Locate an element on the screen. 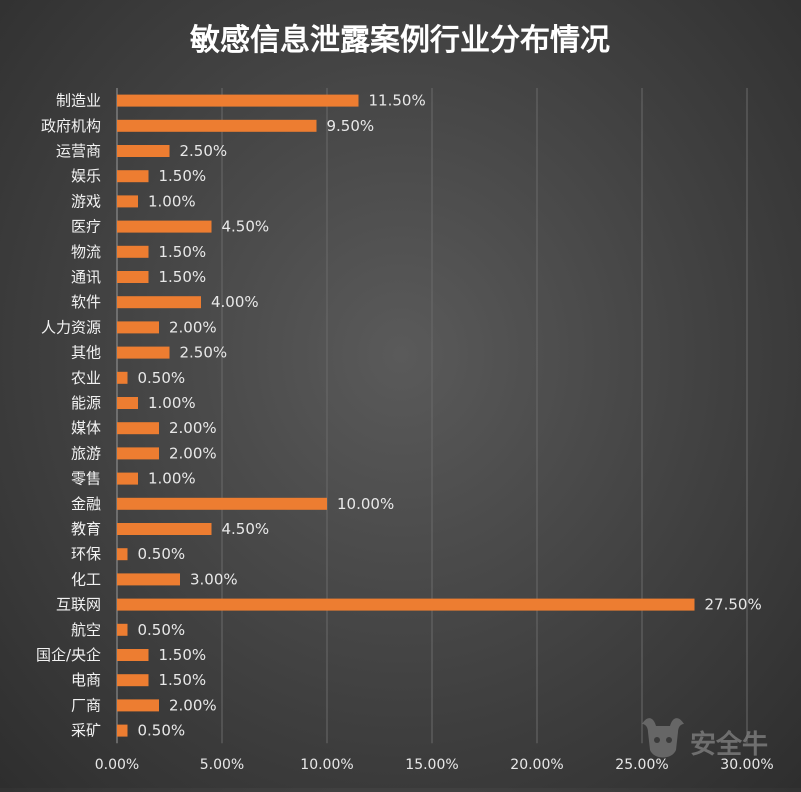  category-label: 游戏 is located at coordinates (86, 201).